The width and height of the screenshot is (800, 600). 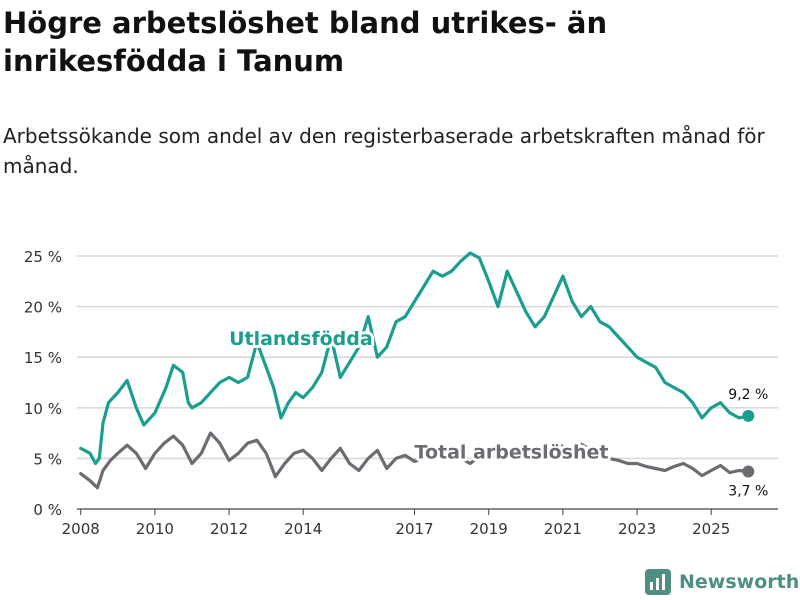 I want to click on y-tick-label: 5 %, so click(x=47, y=459).